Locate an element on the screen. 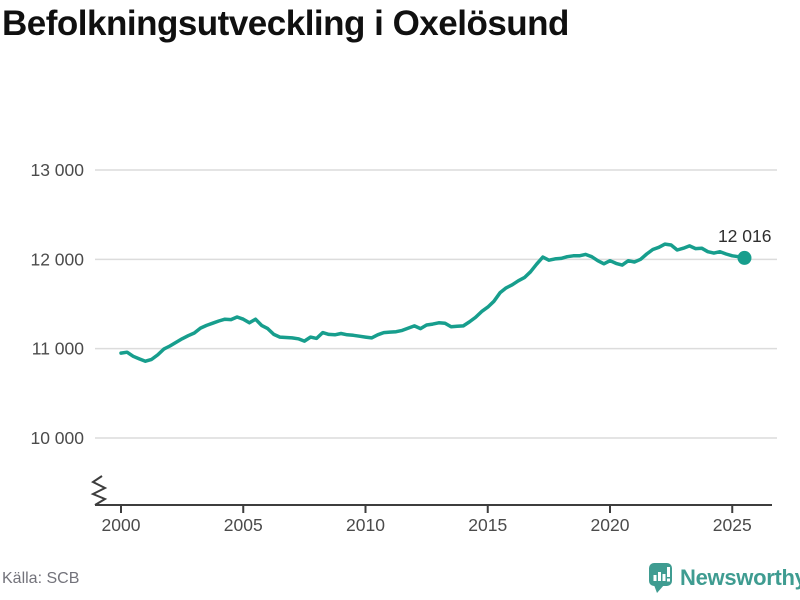  last-point-label: 12 016 is located at coordinates (745, 236).